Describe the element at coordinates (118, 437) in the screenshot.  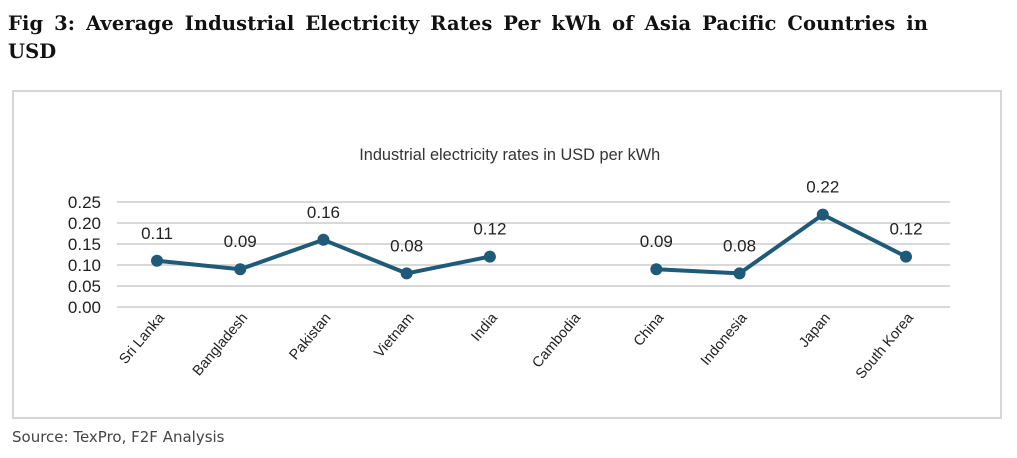
I see `source-note: Source: TexPro, F2F Analysis` at that location.